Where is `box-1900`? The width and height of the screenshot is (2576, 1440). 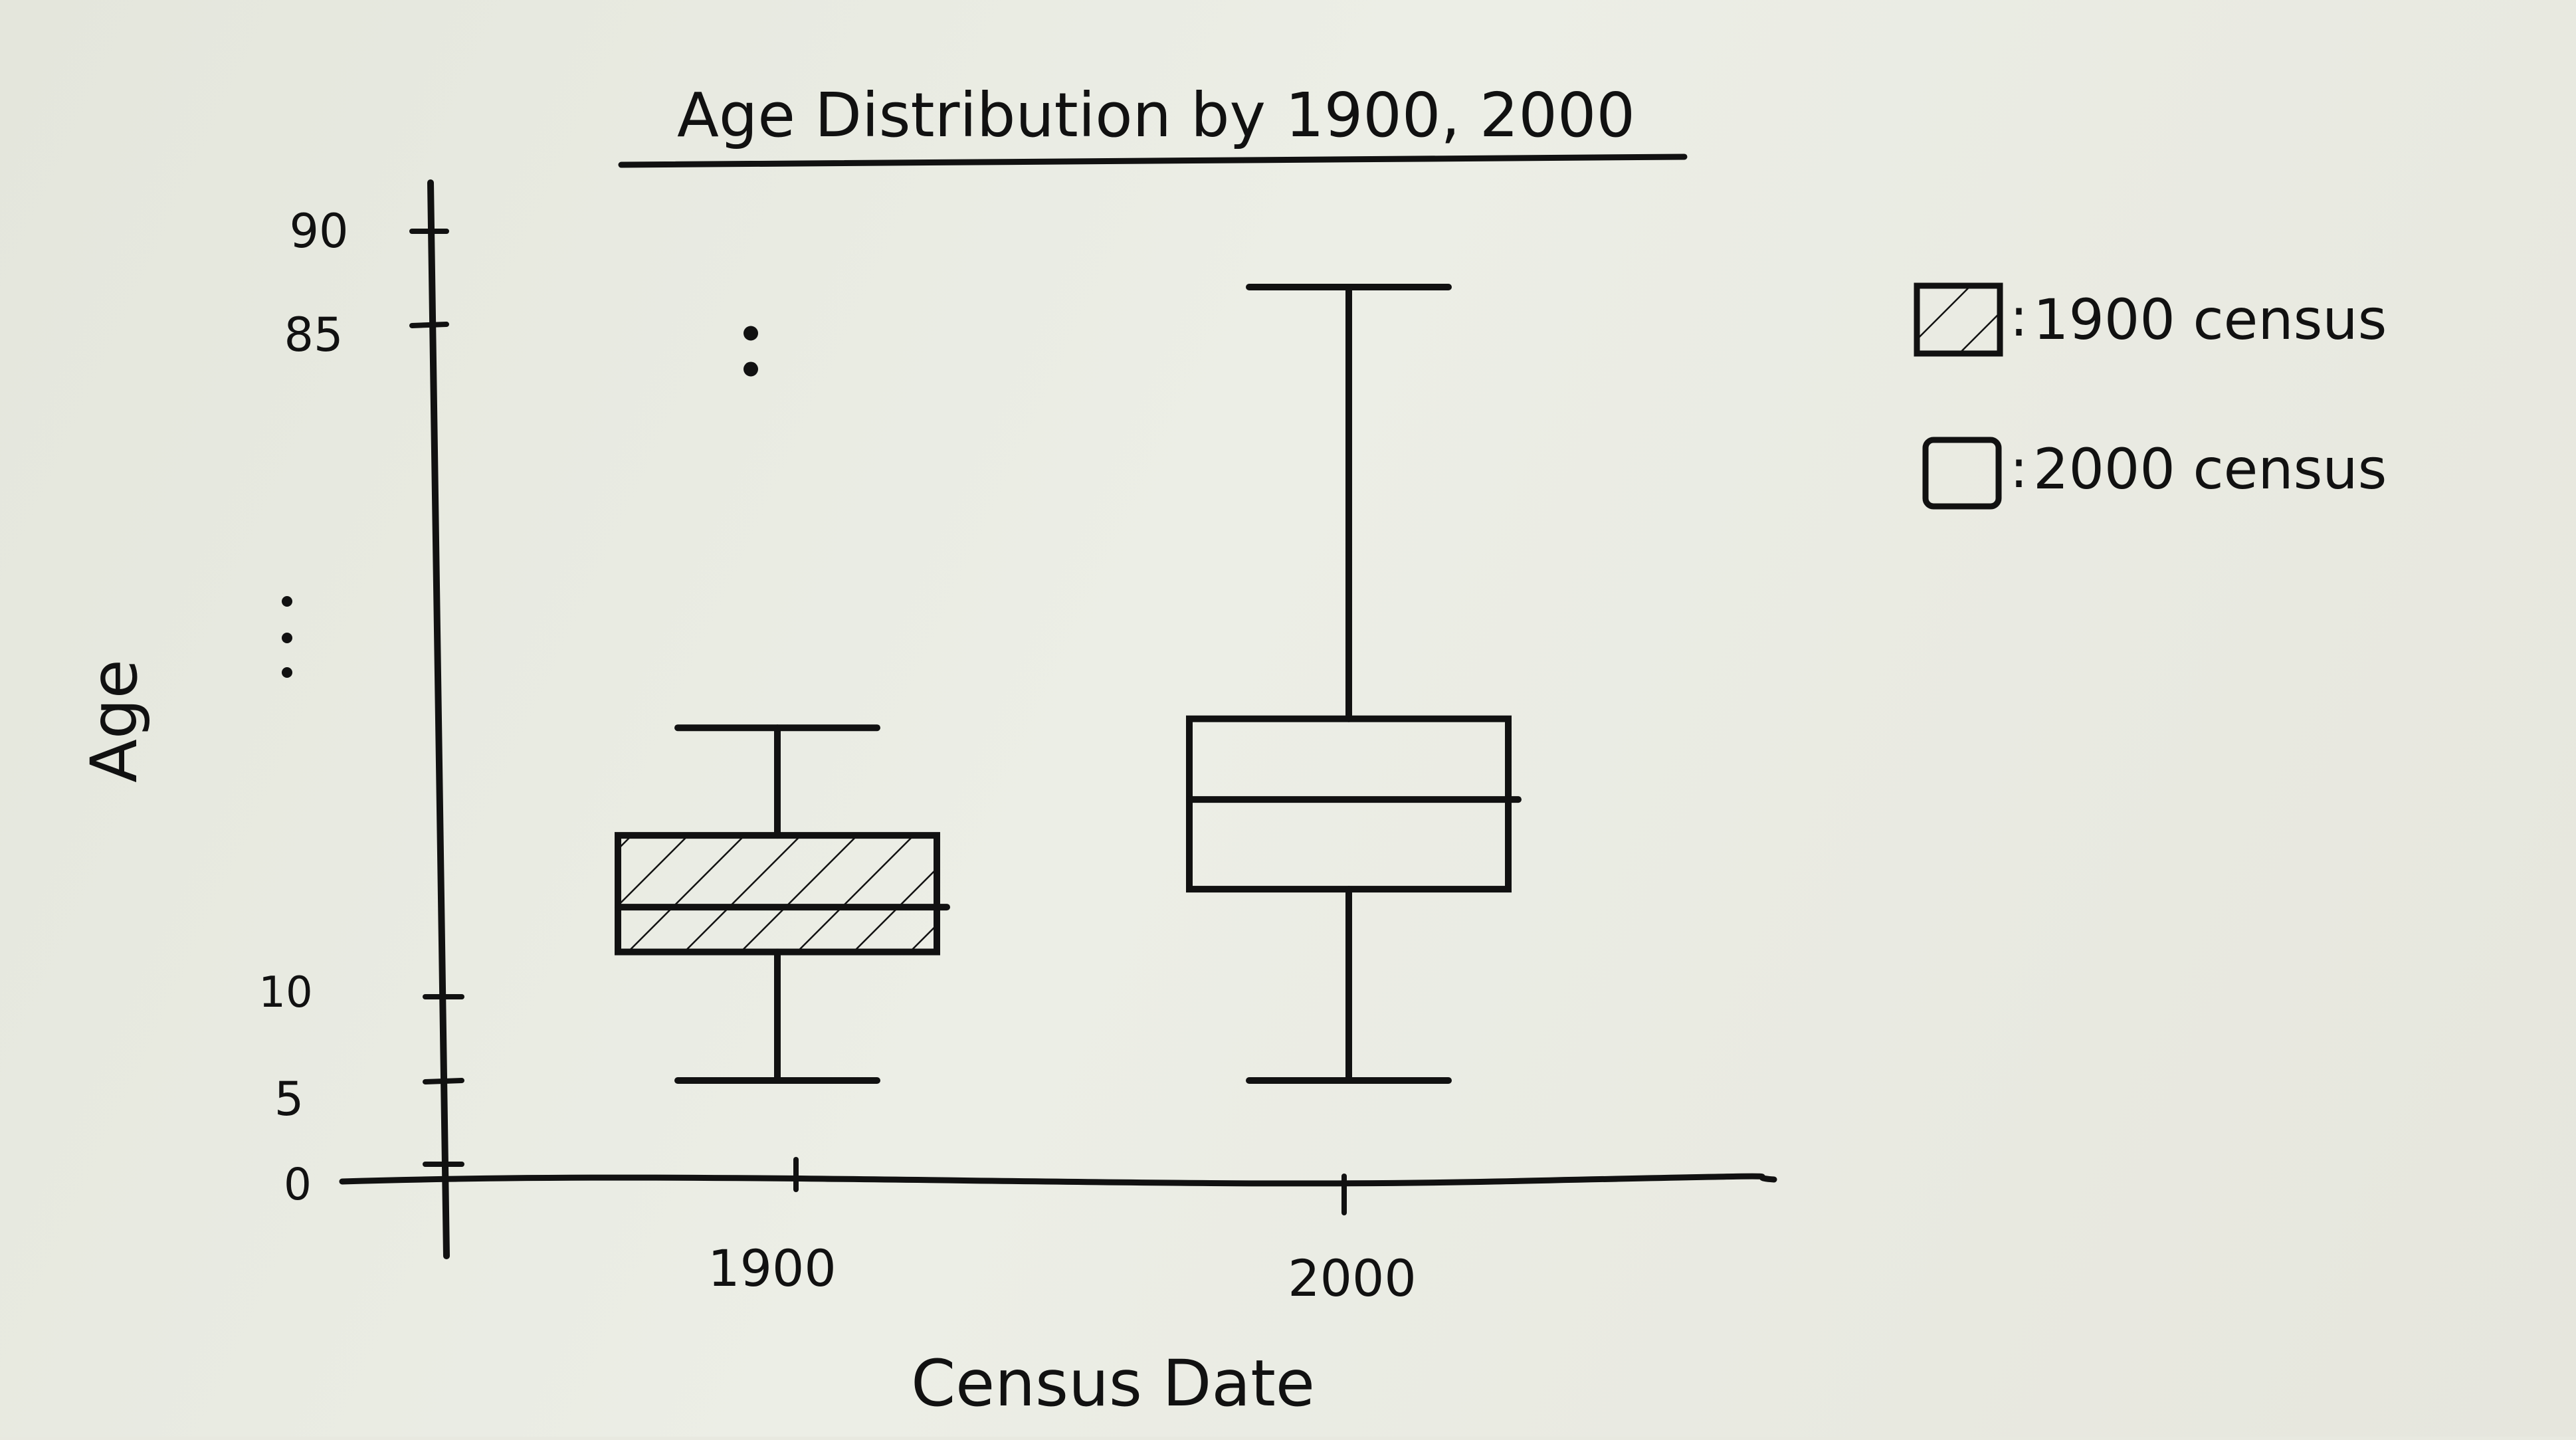
box-1900 is located at coordinates (783, 705).